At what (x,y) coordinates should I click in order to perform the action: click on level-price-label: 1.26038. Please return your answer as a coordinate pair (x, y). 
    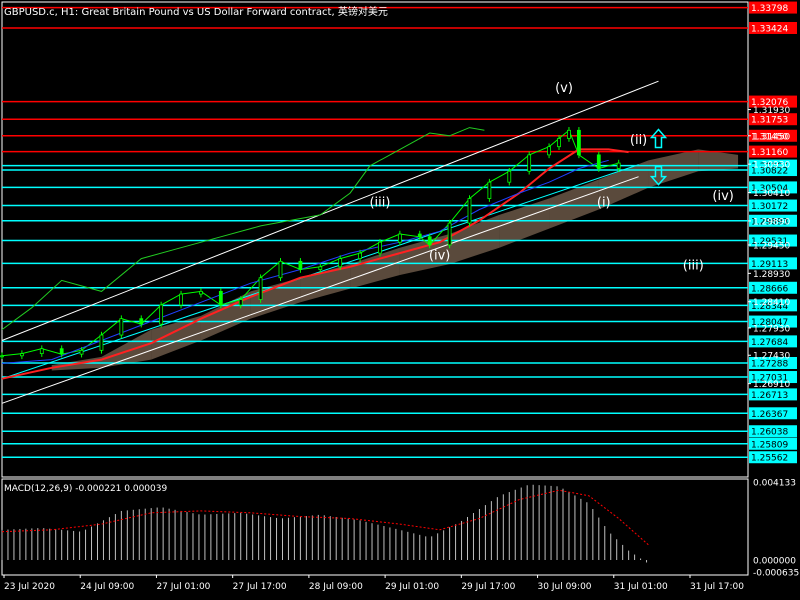
    Looking at the image, I should click on (769, 433).